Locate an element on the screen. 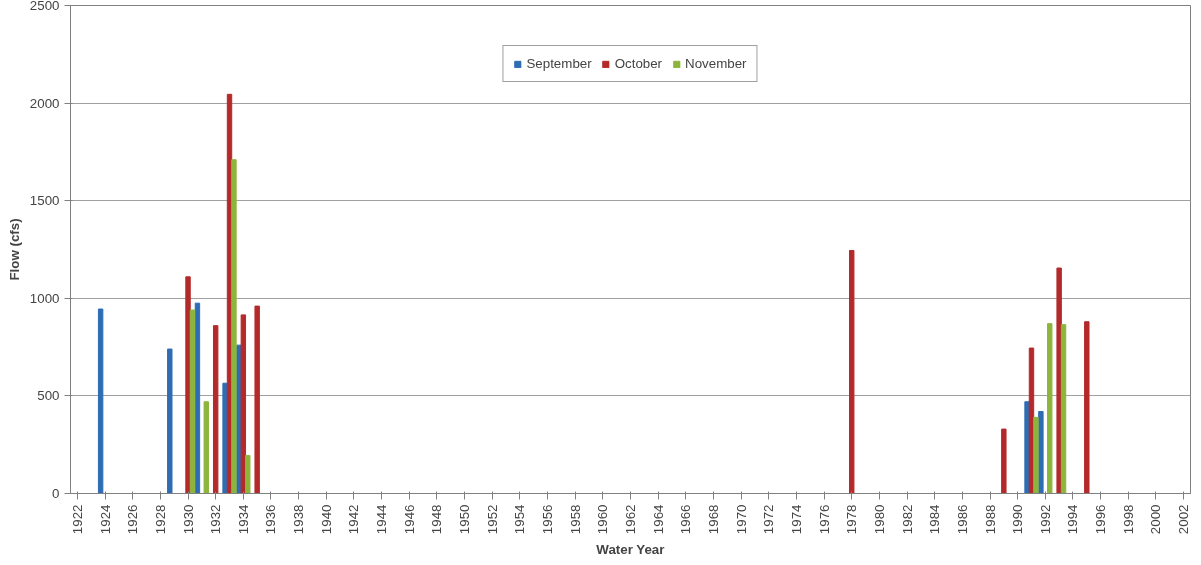 The width and height of the screenshot is (1201, 565). x-tick-label: 1962 is located at coordinates (630, 519).